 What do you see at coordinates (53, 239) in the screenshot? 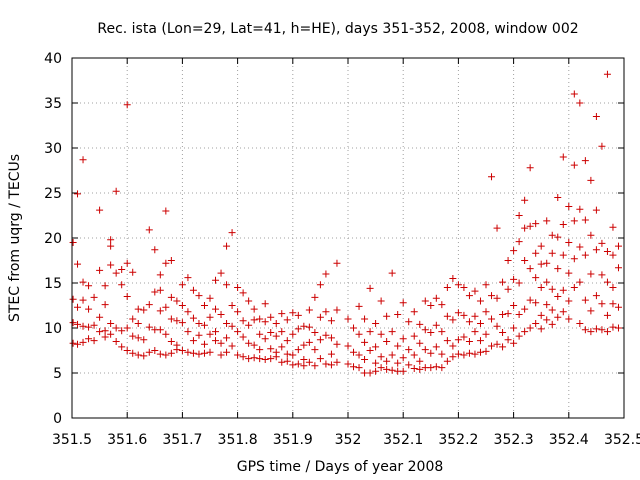
I see `y-tick-label: 20` at bounding box center [53, 239].